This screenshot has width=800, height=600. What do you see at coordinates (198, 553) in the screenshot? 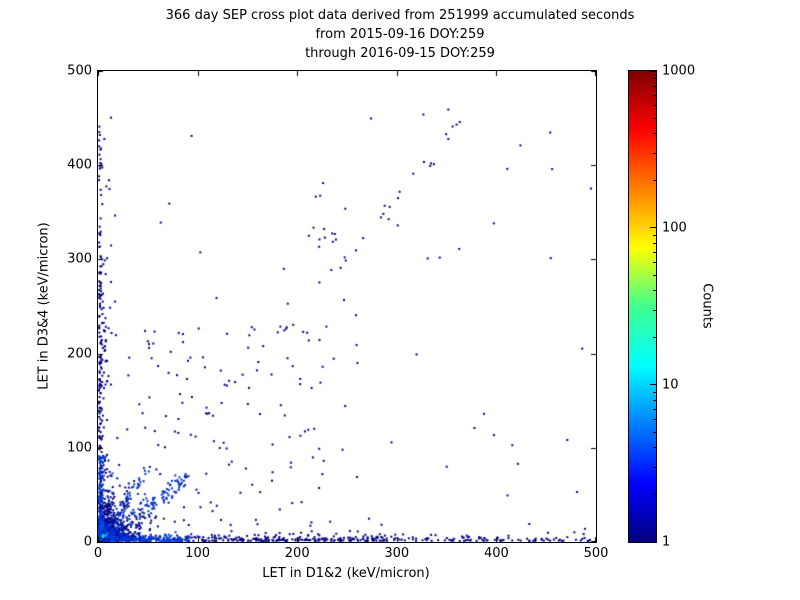
I see `x-tick-label: 100` at bounding box center [198, 553].